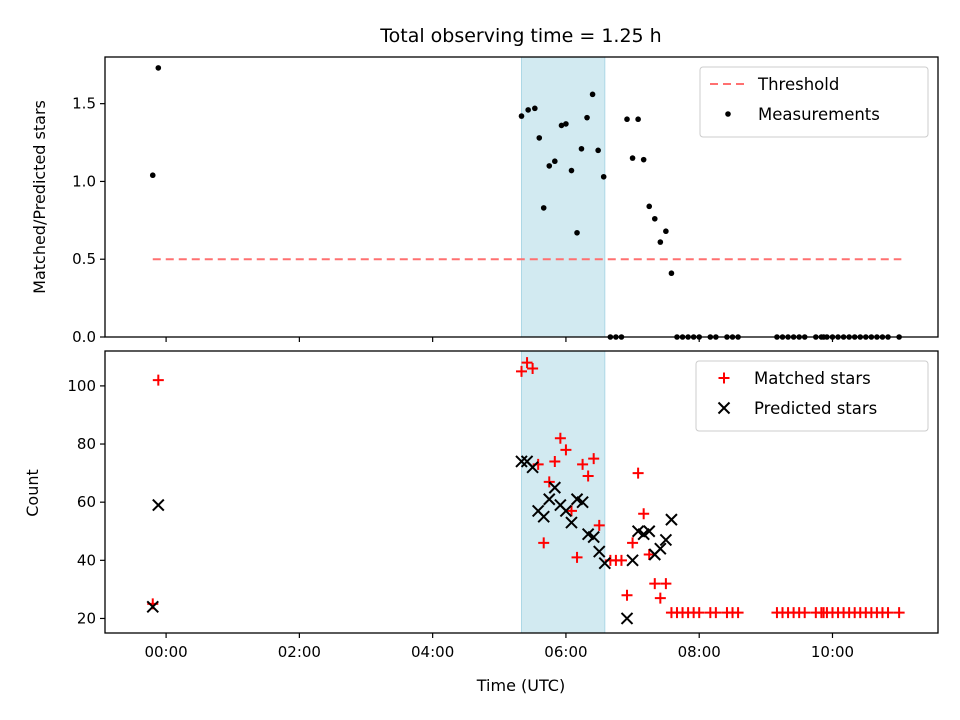 This screenshot has height=720, width=960. I want to click on top-y-tick-label: 0.0, so click(84, 337).